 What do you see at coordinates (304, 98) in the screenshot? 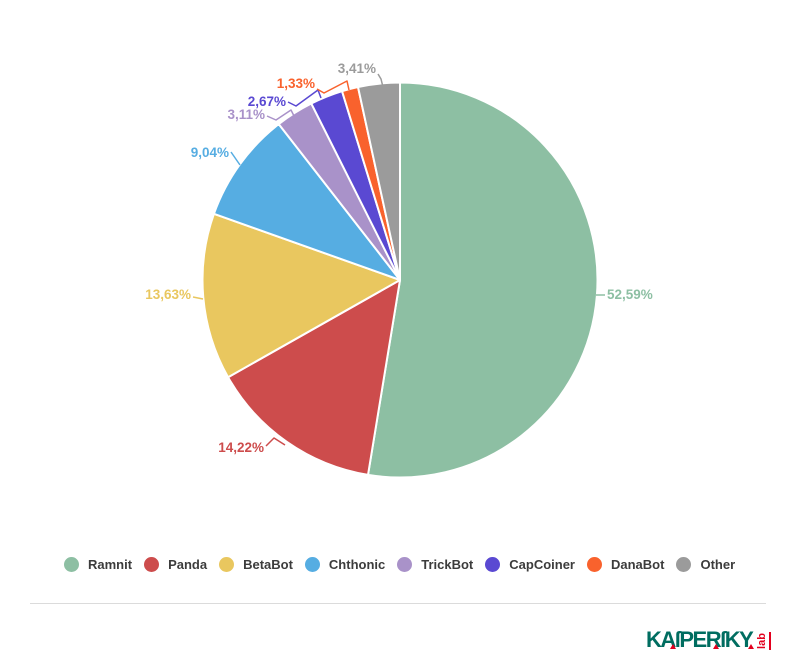
I see `callout-line-capcoiner` at bounding box center [304, 98].